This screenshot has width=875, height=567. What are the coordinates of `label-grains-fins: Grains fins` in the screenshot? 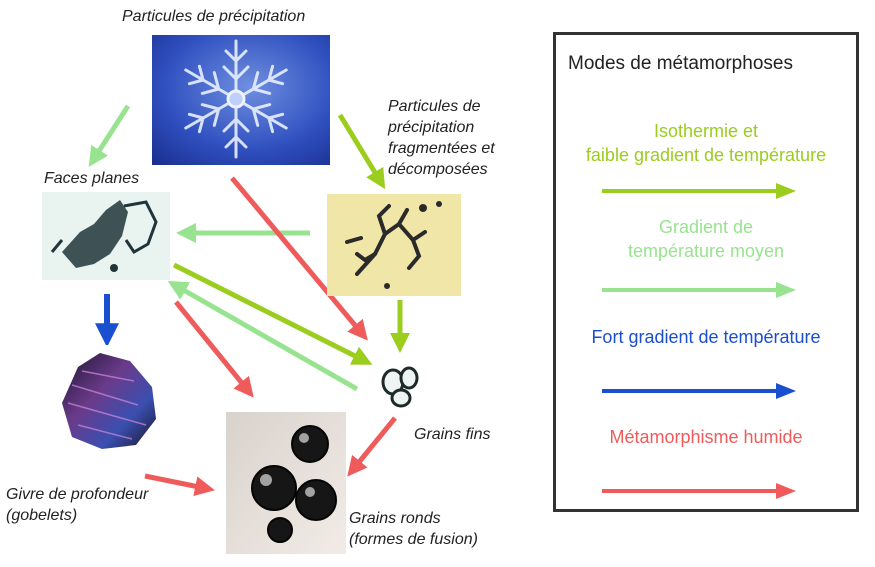 It's located at (452, 434).